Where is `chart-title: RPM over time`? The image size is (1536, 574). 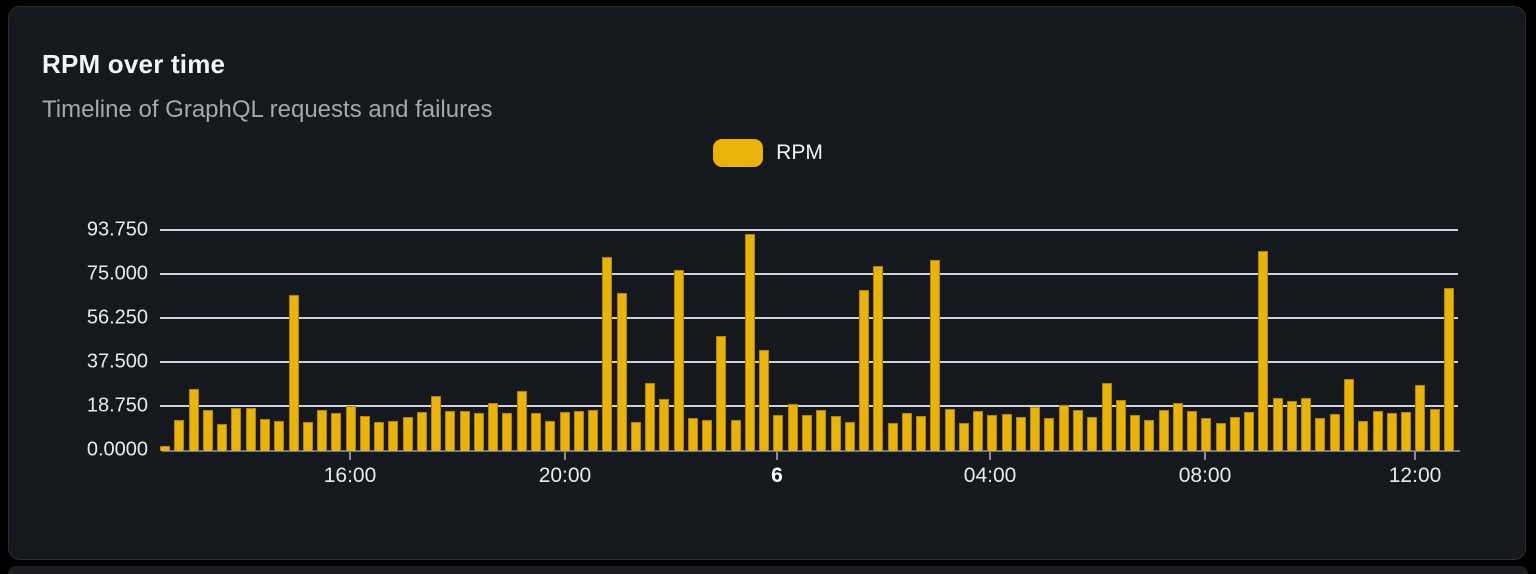 chart-title: RPM over time is located at coordinates (134, 64).